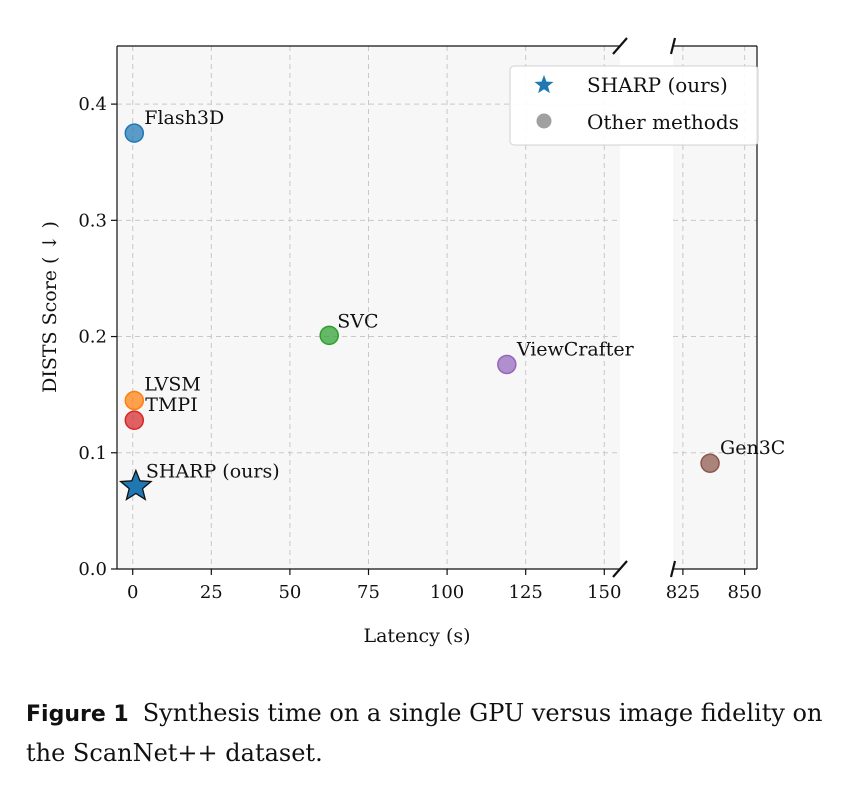 The width and height of the screenshot is (852, 803). Describe the element at coordinates (135, 484) in the screenshot. I see `data-point-sharp-ours` at that location.